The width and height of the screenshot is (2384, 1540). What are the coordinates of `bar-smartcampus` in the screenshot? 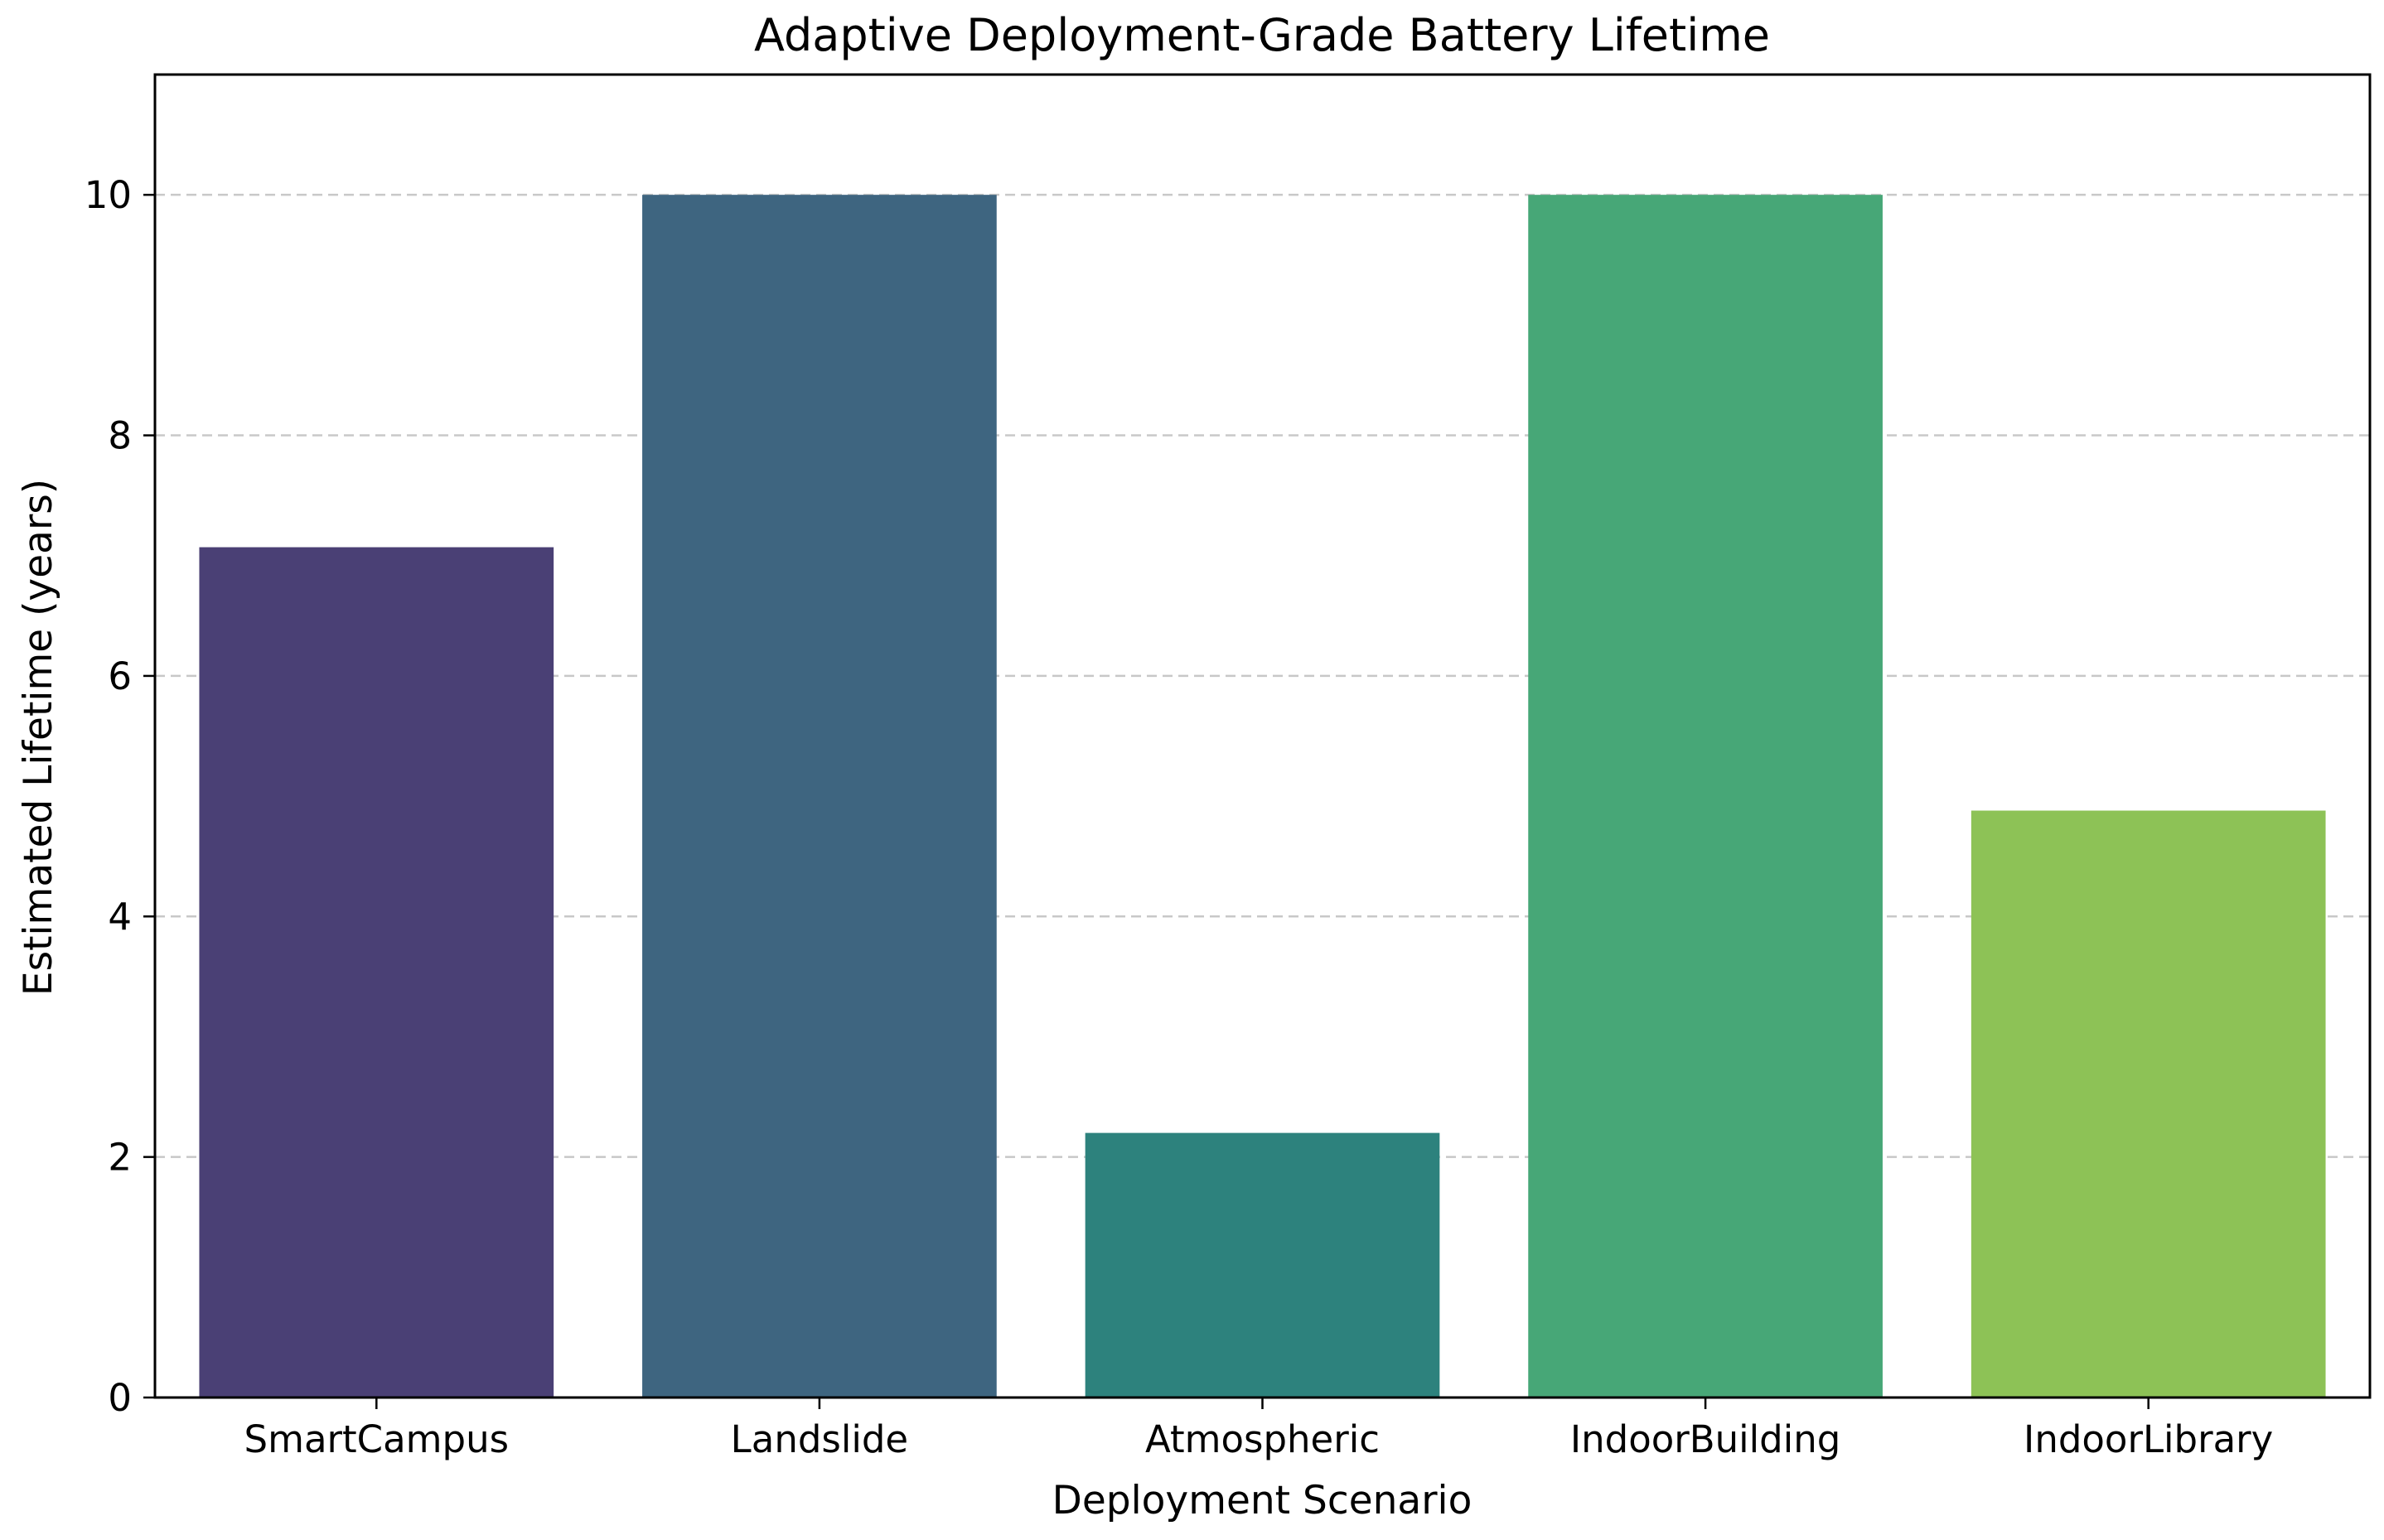 It's located at (376, 972).